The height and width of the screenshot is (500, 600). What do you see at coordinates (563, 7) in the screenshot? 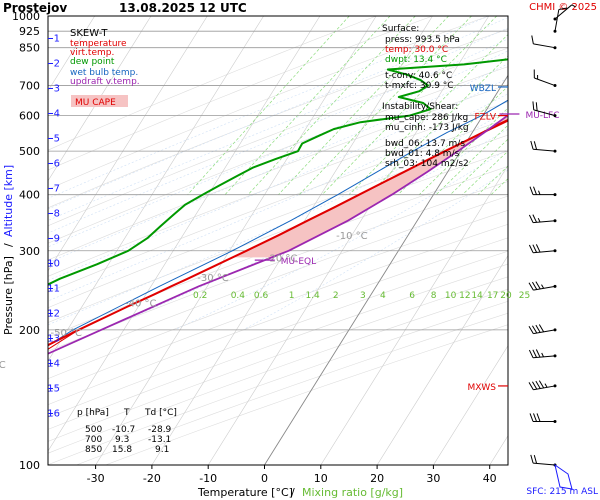
I see `copyright-text: CHMI © 2025` at bounding box center [563, 7].